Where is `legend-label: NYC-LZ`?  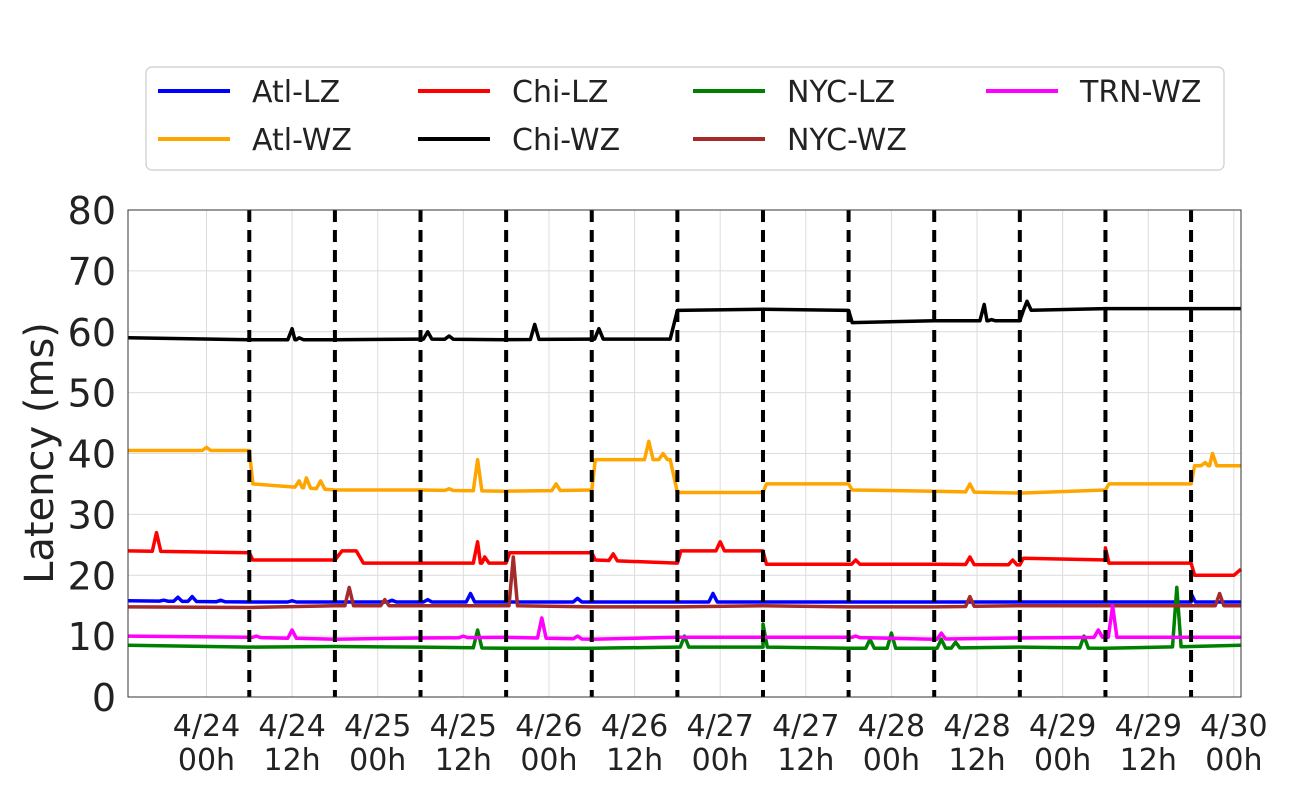
legend-label: NYC-LZ is located at coordinates (841, 92).